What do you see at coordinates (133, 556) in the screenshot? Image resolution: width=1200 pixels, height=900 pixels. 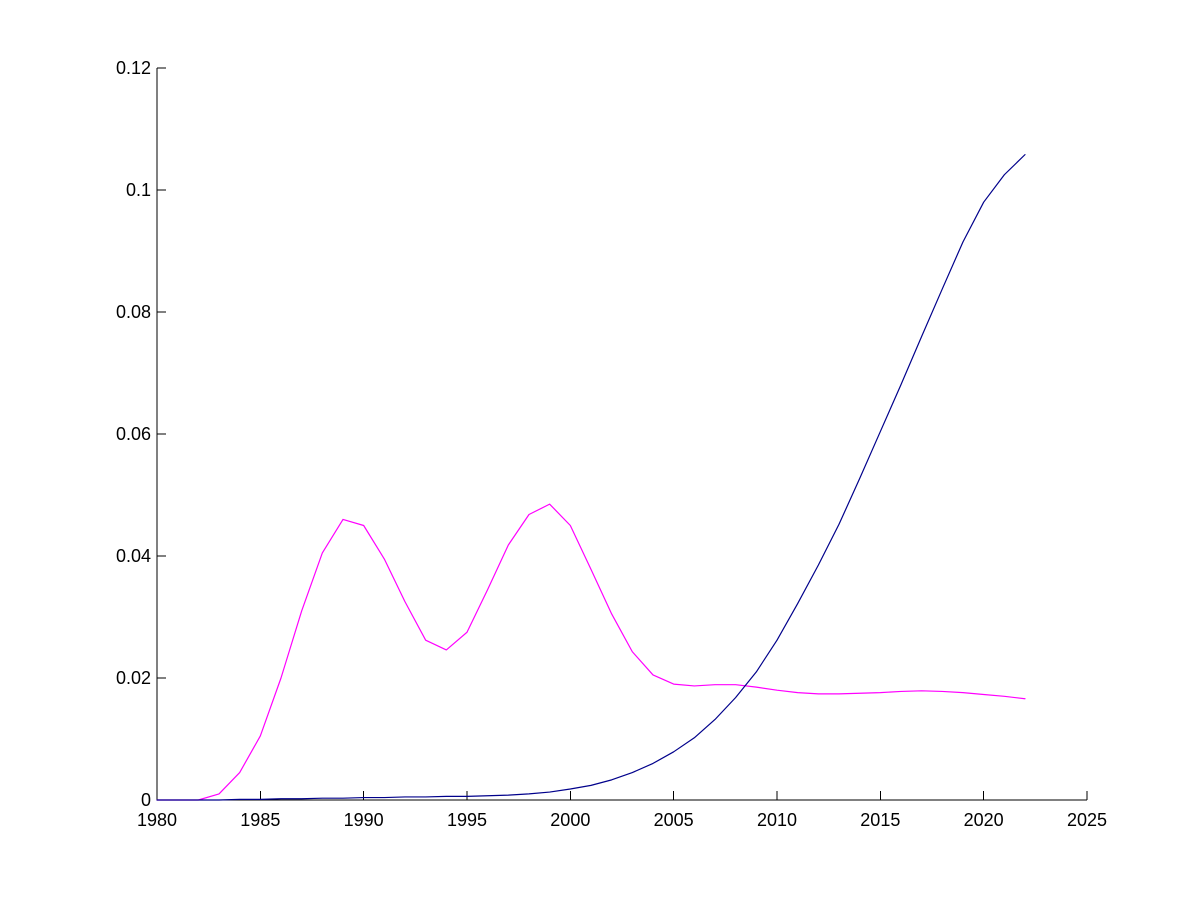 I see `y-tick-label: 0.04` at bounding box center [133, 556].